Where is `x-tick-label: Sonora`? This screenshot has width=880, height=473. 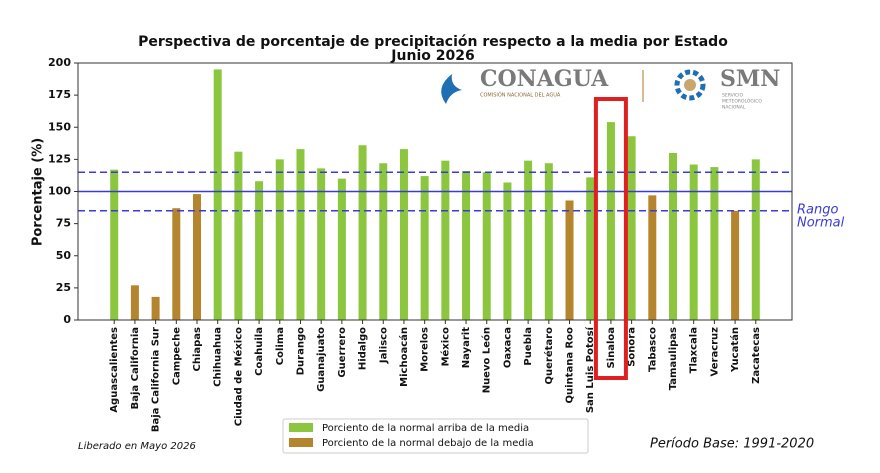
x-tick-label: Sonora is located at coordinates (632, 347).